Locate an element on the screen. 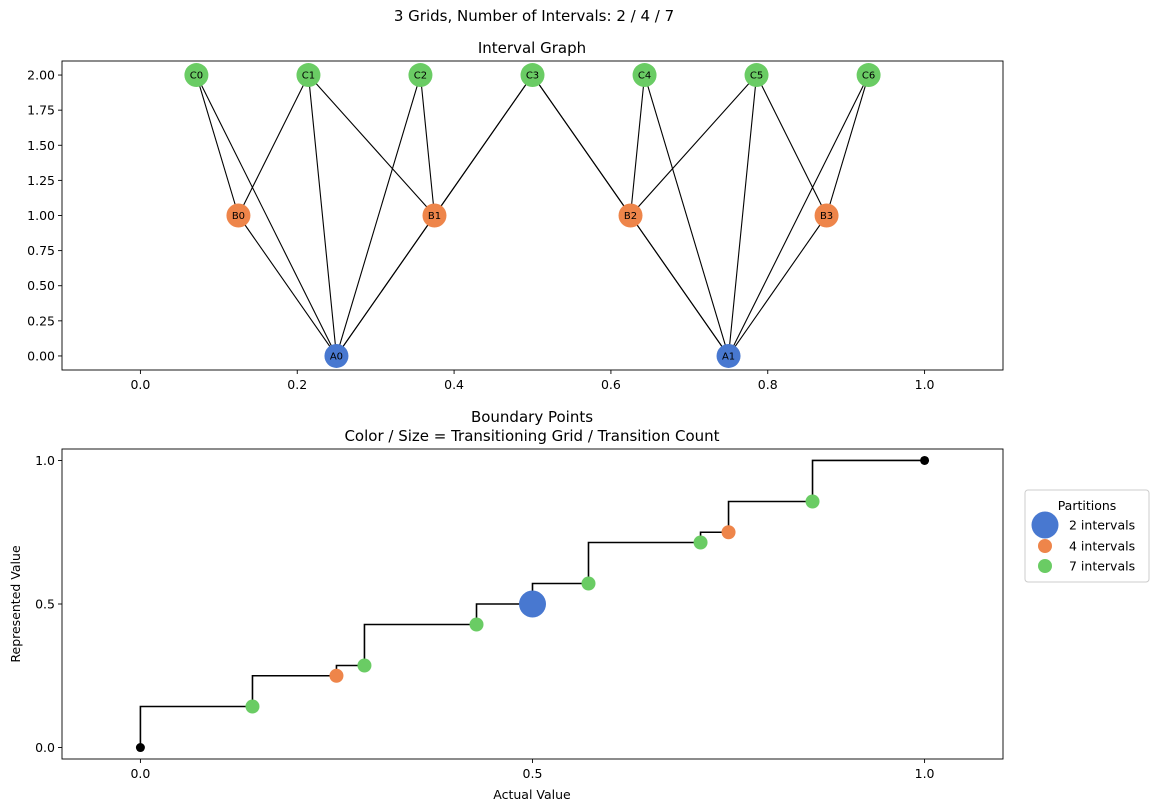 This screenshot has width=1158, height=811. y-tick-label: 2.00 is located at coordinates (41, 75).